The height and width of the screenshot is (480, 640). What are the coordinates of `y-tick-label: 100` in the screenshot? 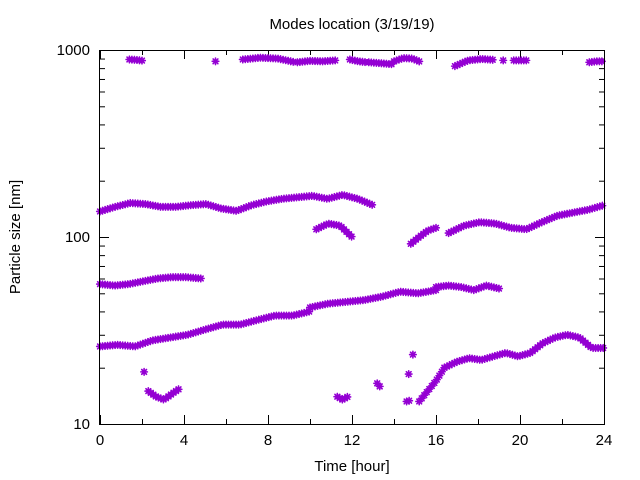 It's located at (77, 237).